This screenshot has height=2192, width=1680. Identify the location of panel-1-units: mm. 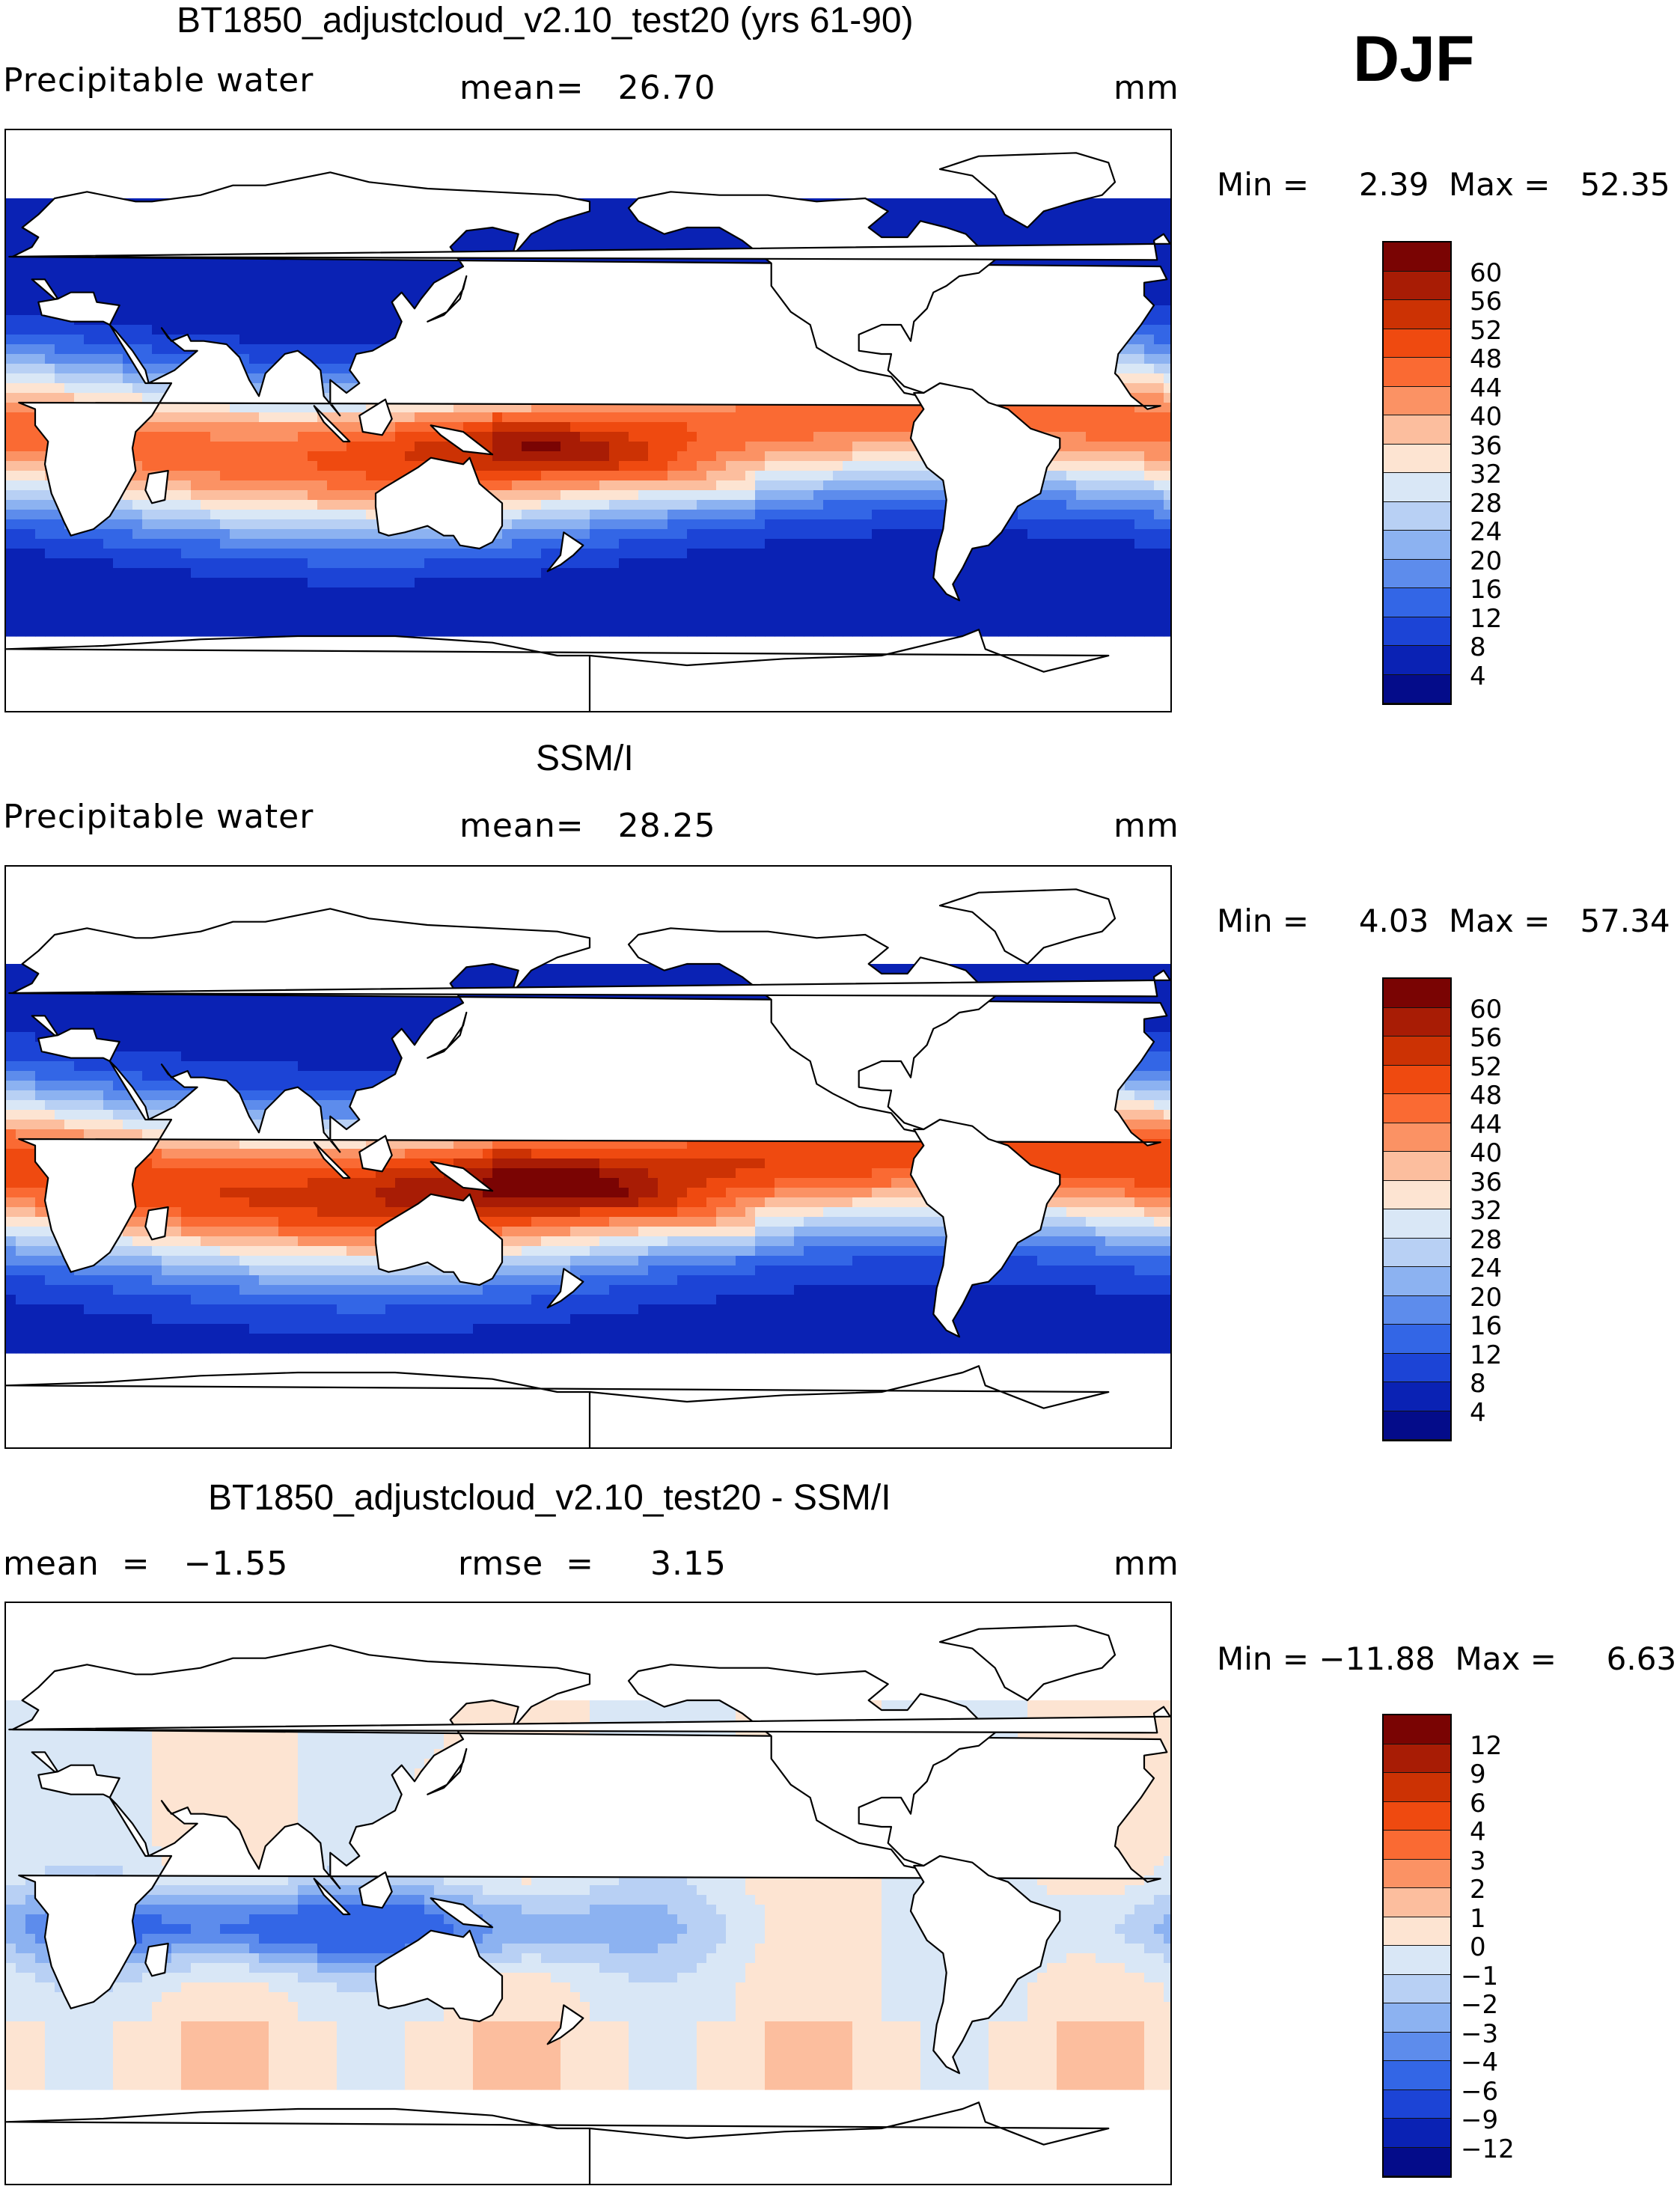
(1146, 88).